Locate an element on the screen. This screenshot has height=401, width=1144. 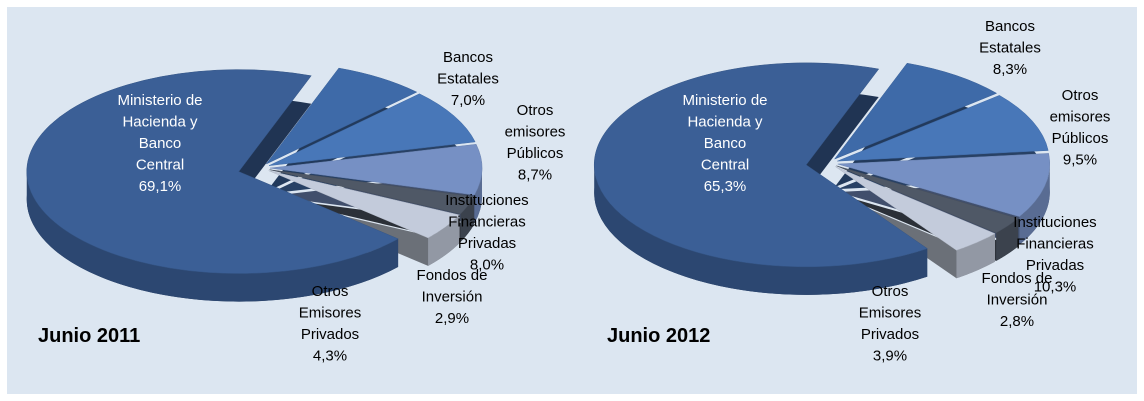
slice-label: Bancos Estatales 8,3% is located at coordinates (1010, 48).